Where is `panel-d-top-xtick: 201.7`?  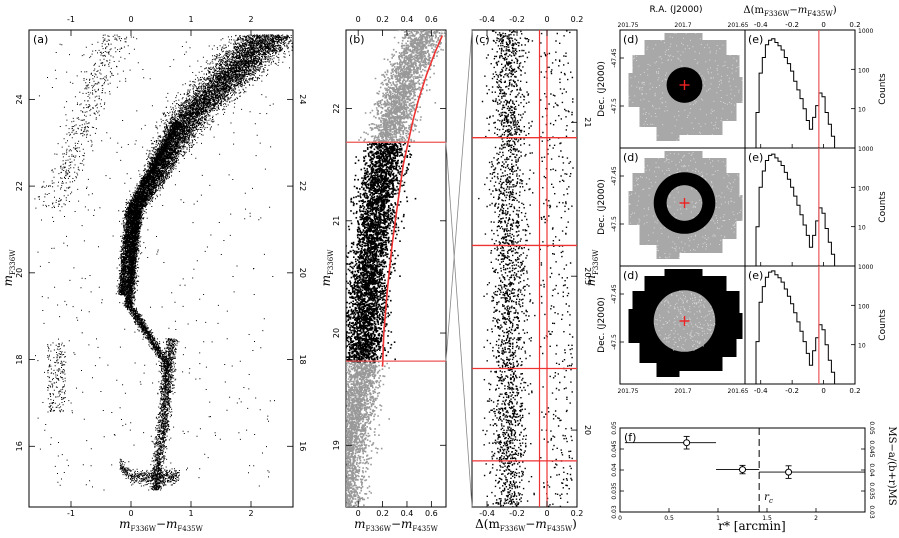 panel-d-top-xtick: 201.7 is located at coordinates (682, 25).